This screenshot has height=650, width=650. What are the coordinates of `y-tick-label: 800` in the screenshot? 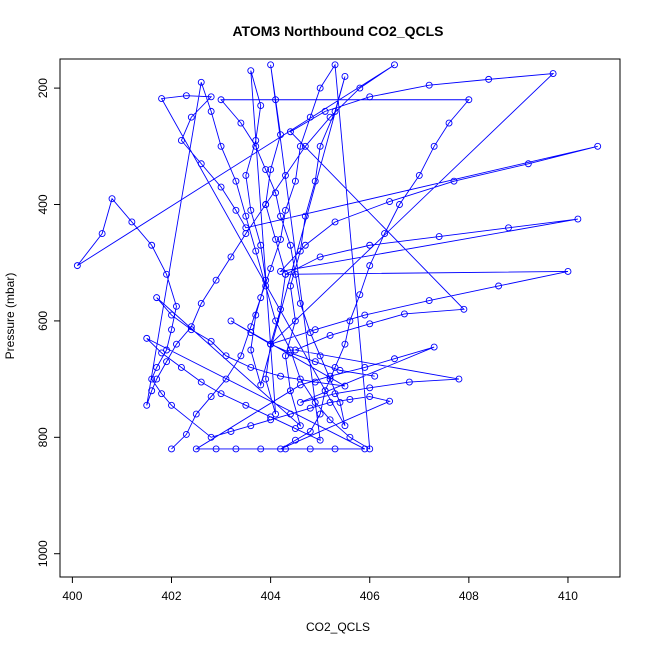 It's located at (43, 437).